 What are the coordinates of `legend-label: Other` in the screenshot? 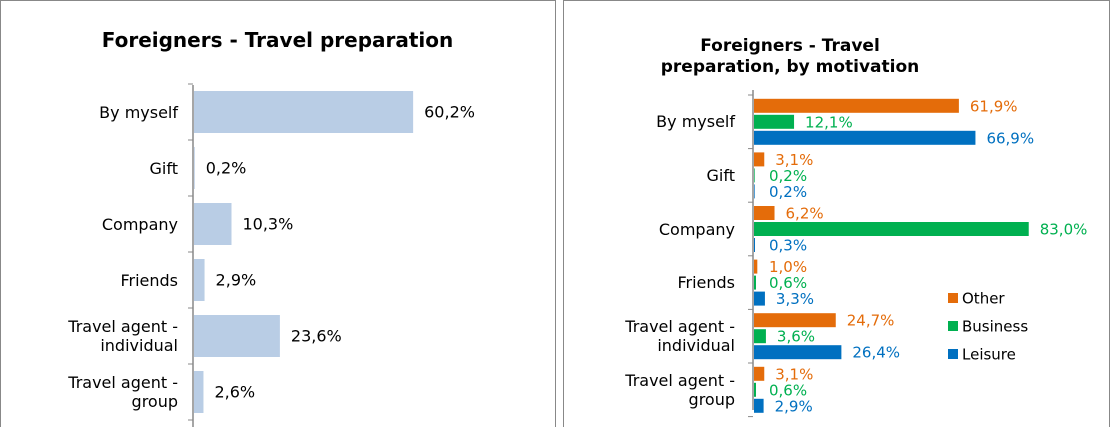 It's located at (983, 299).